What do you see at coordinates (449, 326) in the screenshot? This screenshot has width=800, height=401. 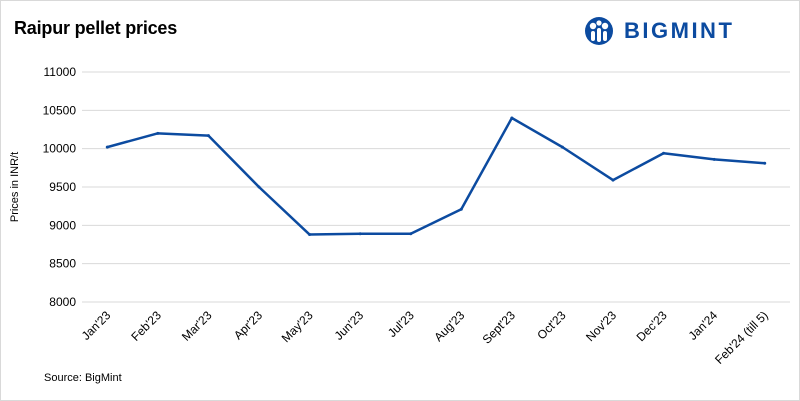 I see `x-tick-label: Aug'23` at bounding box center [449, 326].